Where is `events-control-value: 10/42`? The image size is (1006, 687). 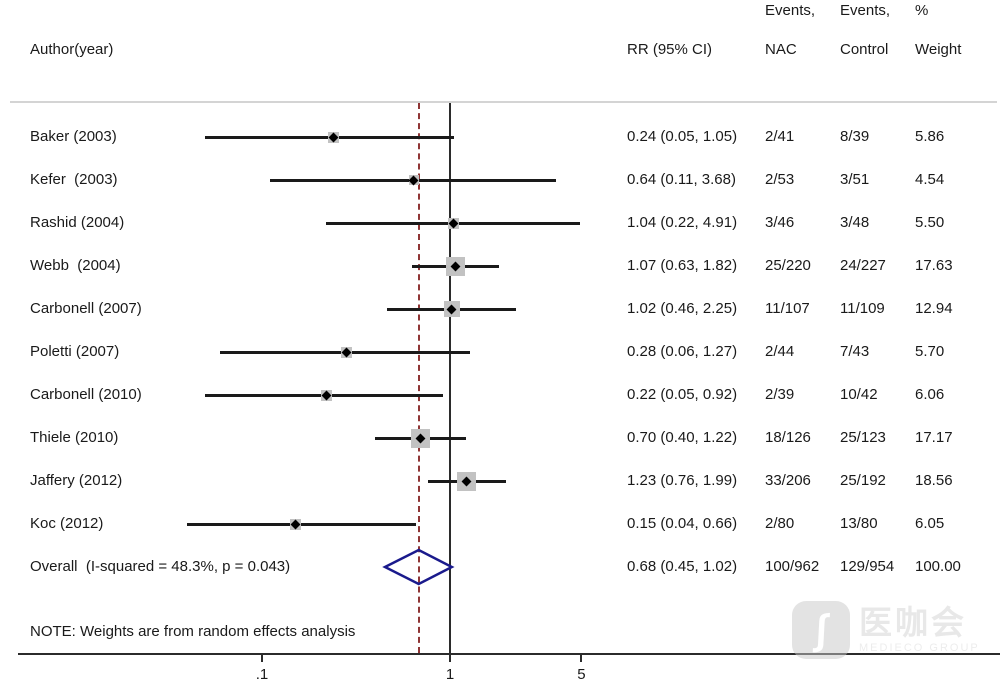
events-control-value: 10/42 is located at coordinates (859, 394).